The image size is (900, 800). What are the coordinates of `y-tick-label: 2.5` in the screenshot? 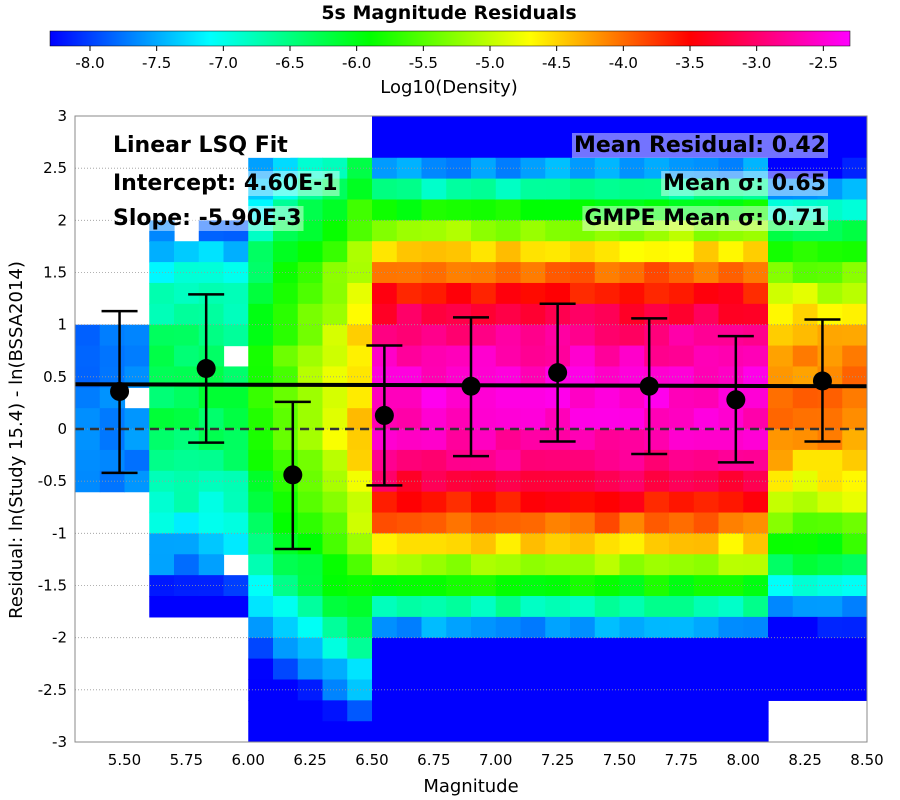 It's located at (55, 168).